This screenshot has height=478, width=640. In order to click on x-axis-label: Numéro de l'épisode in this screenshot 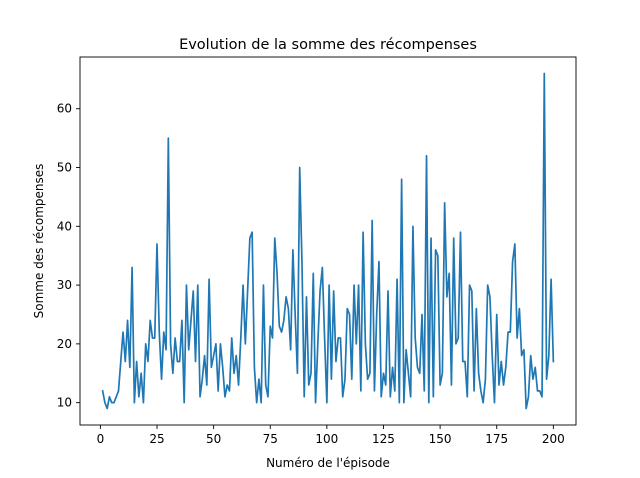, I will do `click(328, 463)`.